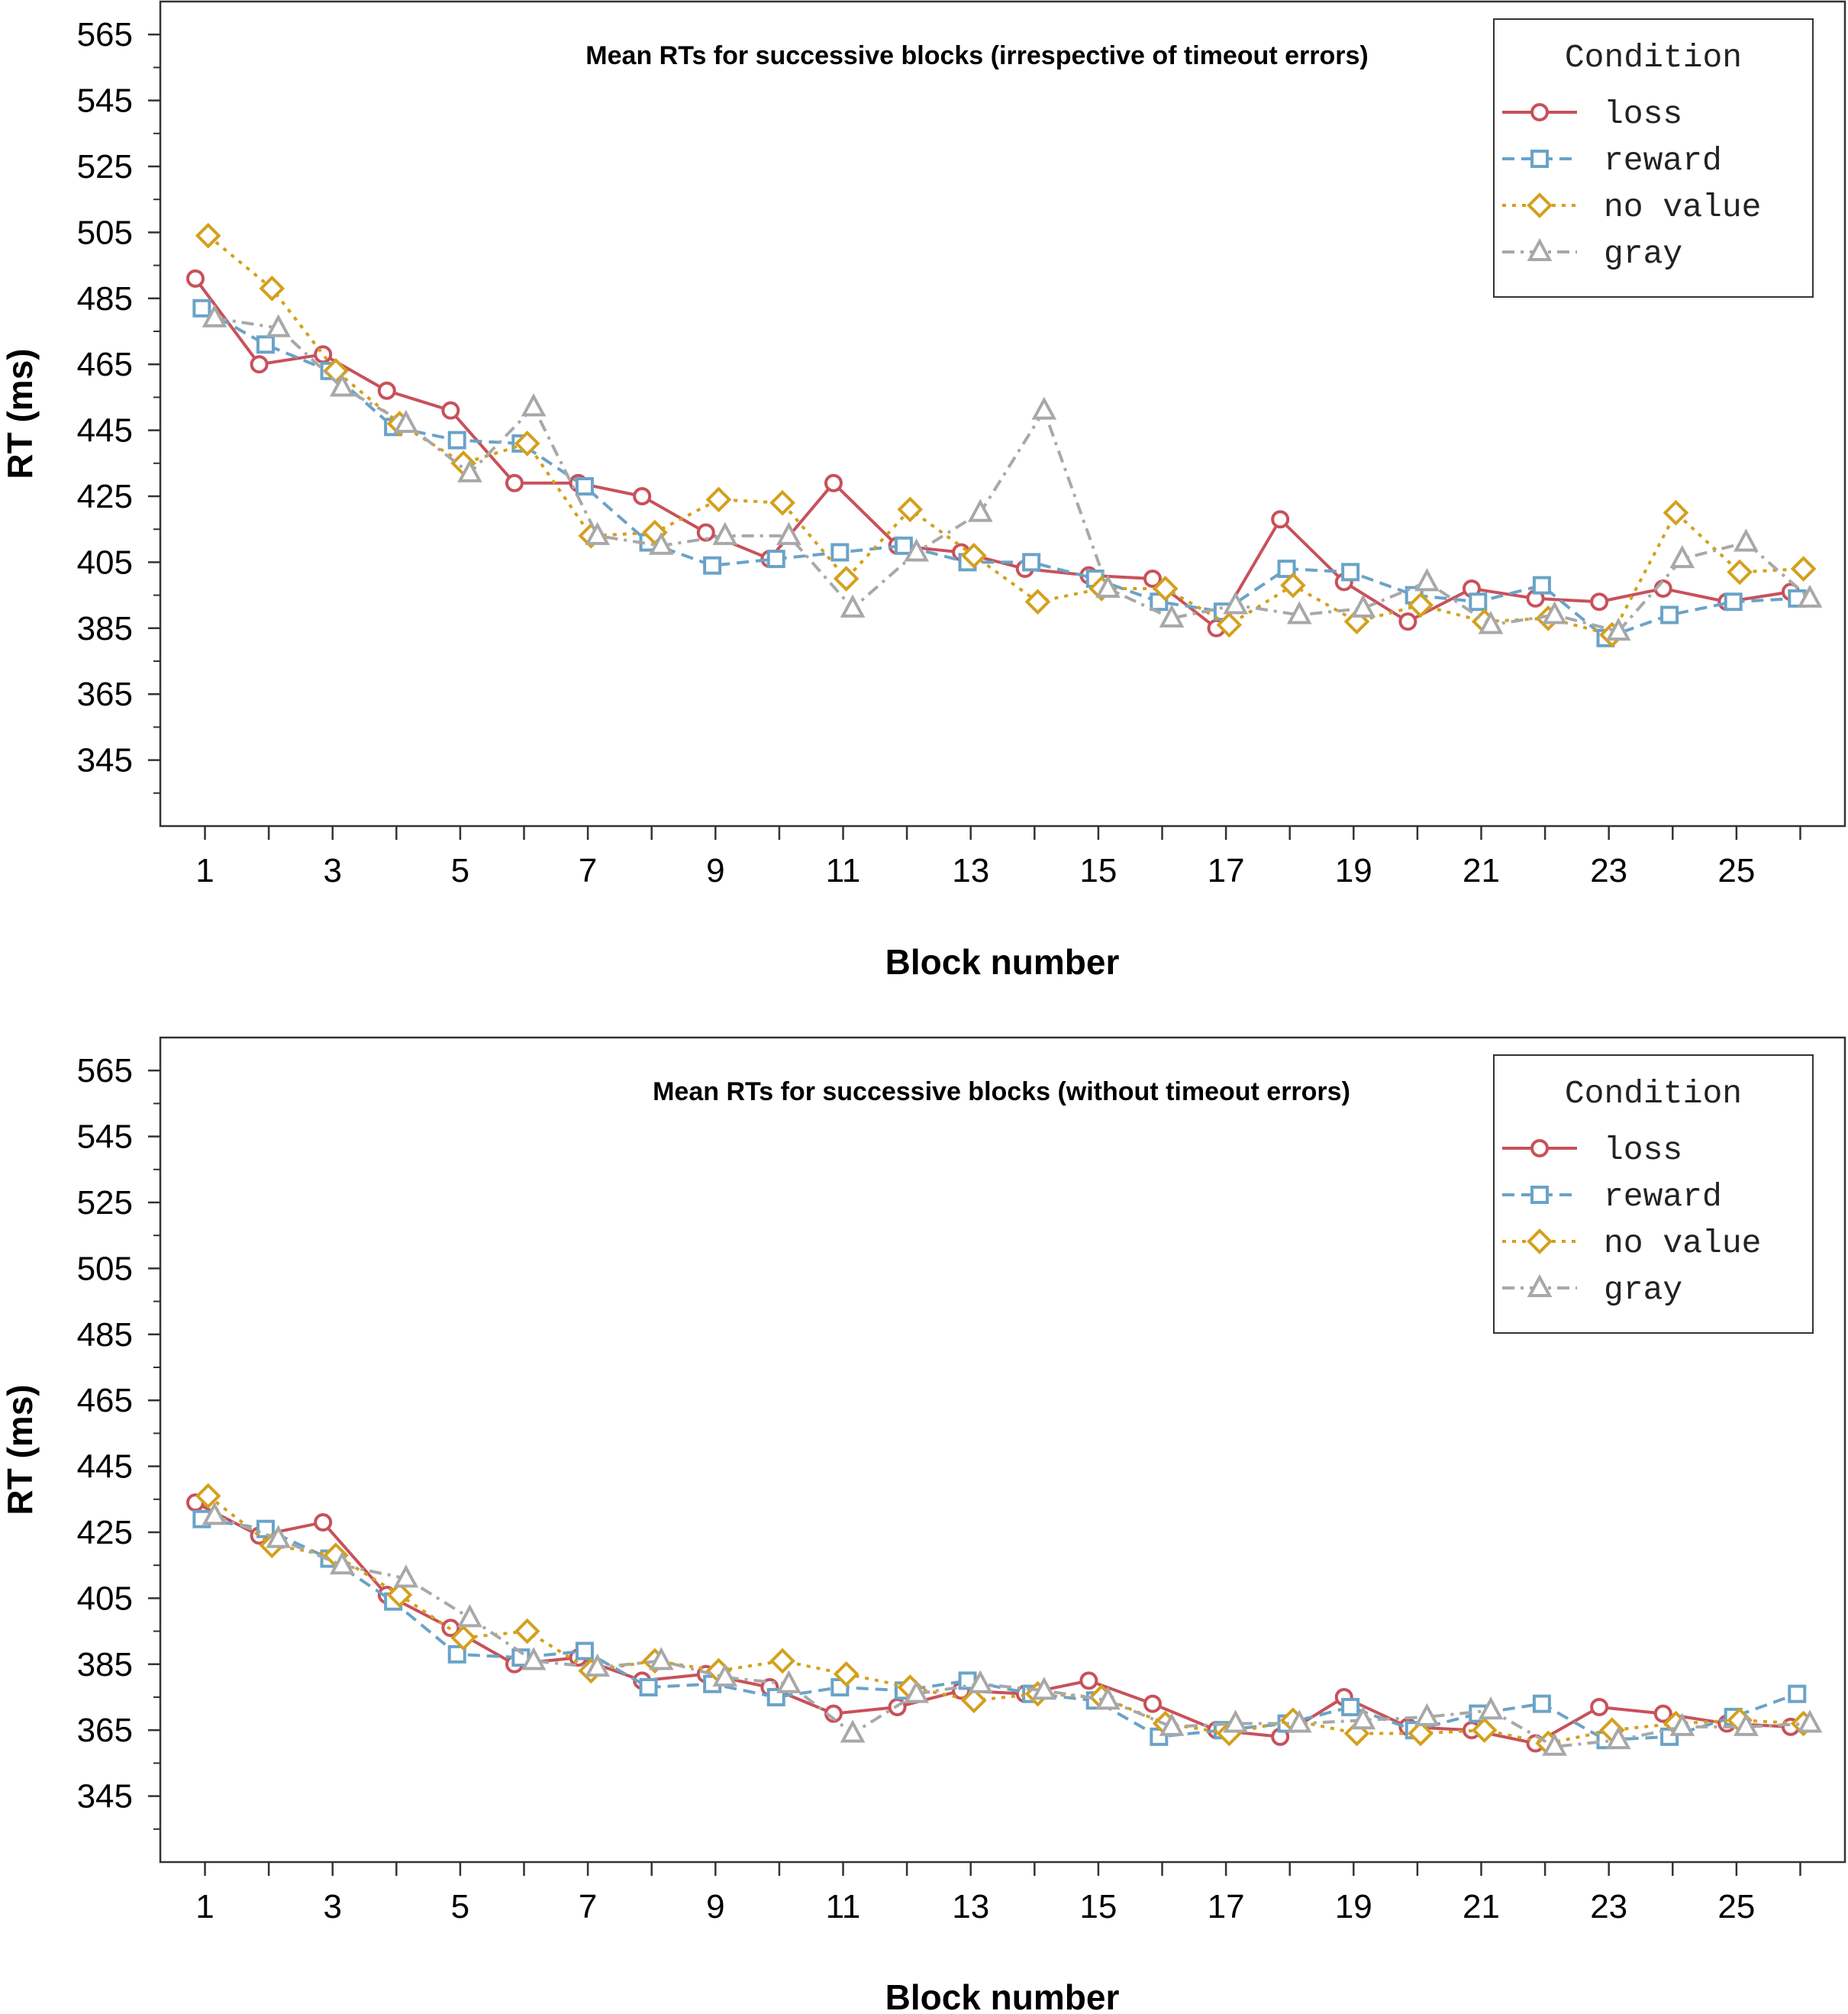  What do you see at coordinates (971, 1907) in the screenshot?
I see `x-tick-label: 13` at bounding box center [971, 1907].